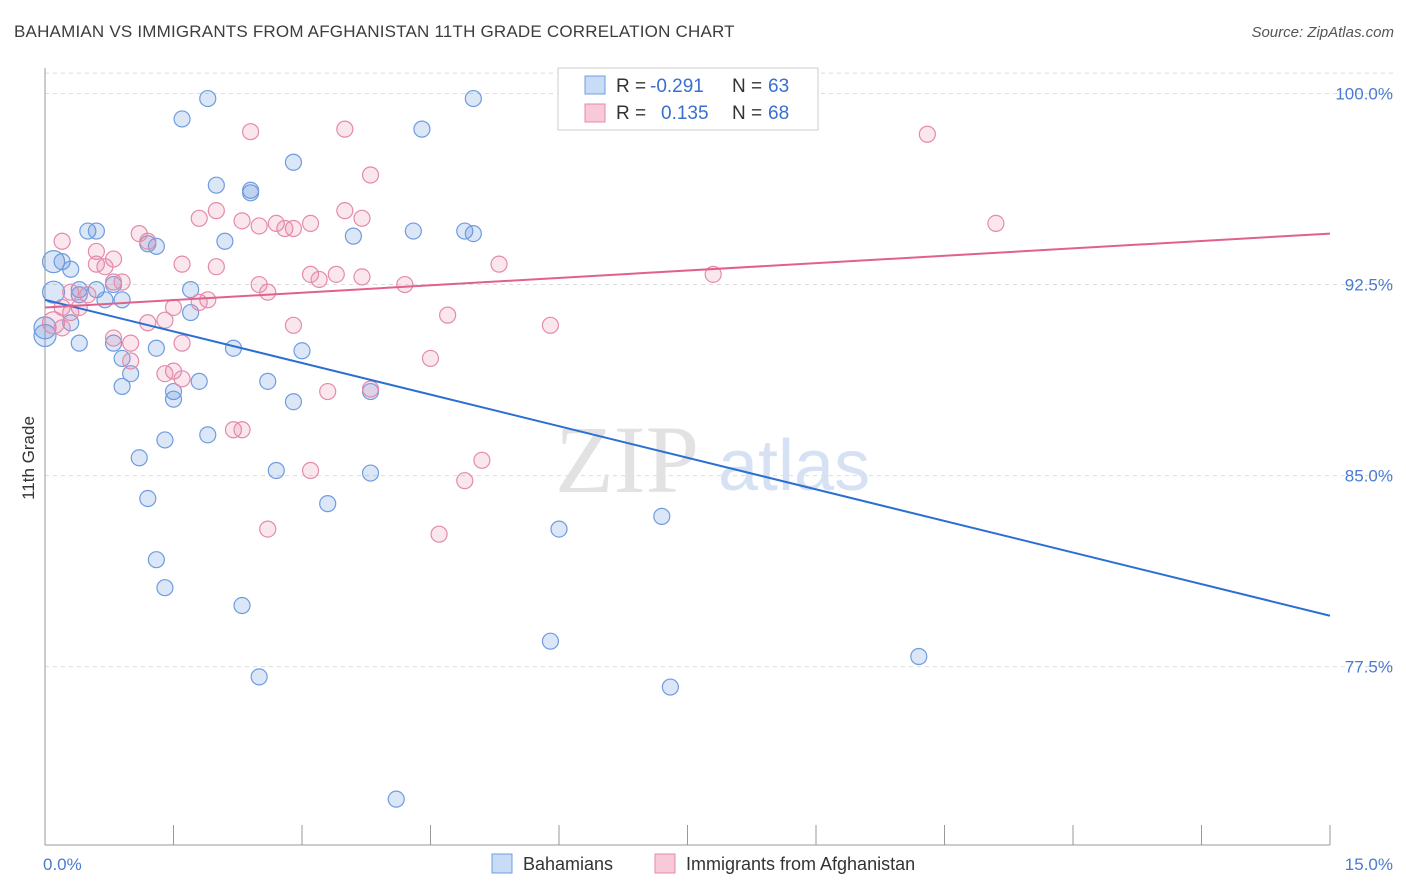 This screenshot has width=1406, height=892. Describe the element at coordinates (688, 99) in the screenshot. I see `legend-box: R = -0.291 N = 63 R = 0.135 N = 68` at that location.